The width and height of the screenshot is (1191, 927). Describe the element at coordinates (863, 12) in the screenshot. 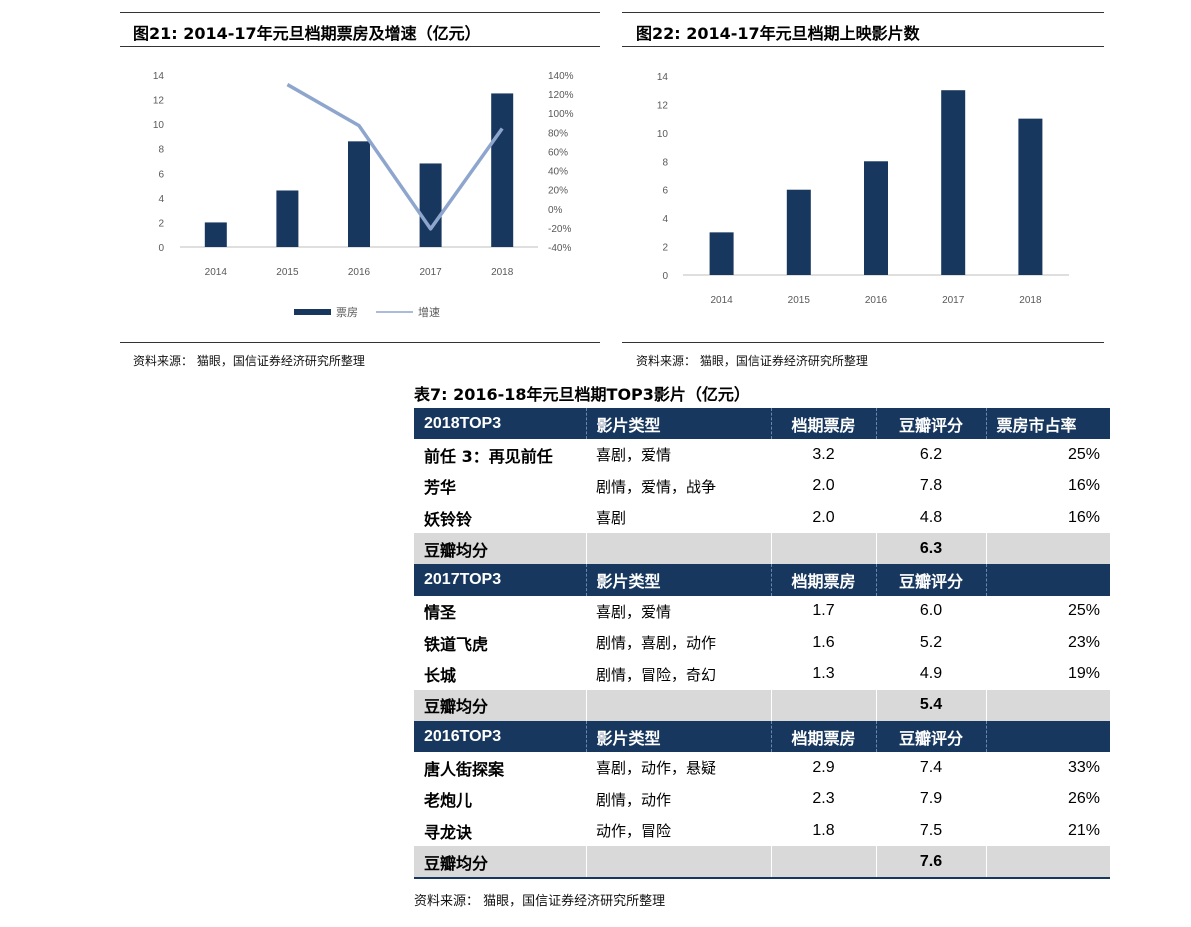

I see `fig22-top-rule` at that location.